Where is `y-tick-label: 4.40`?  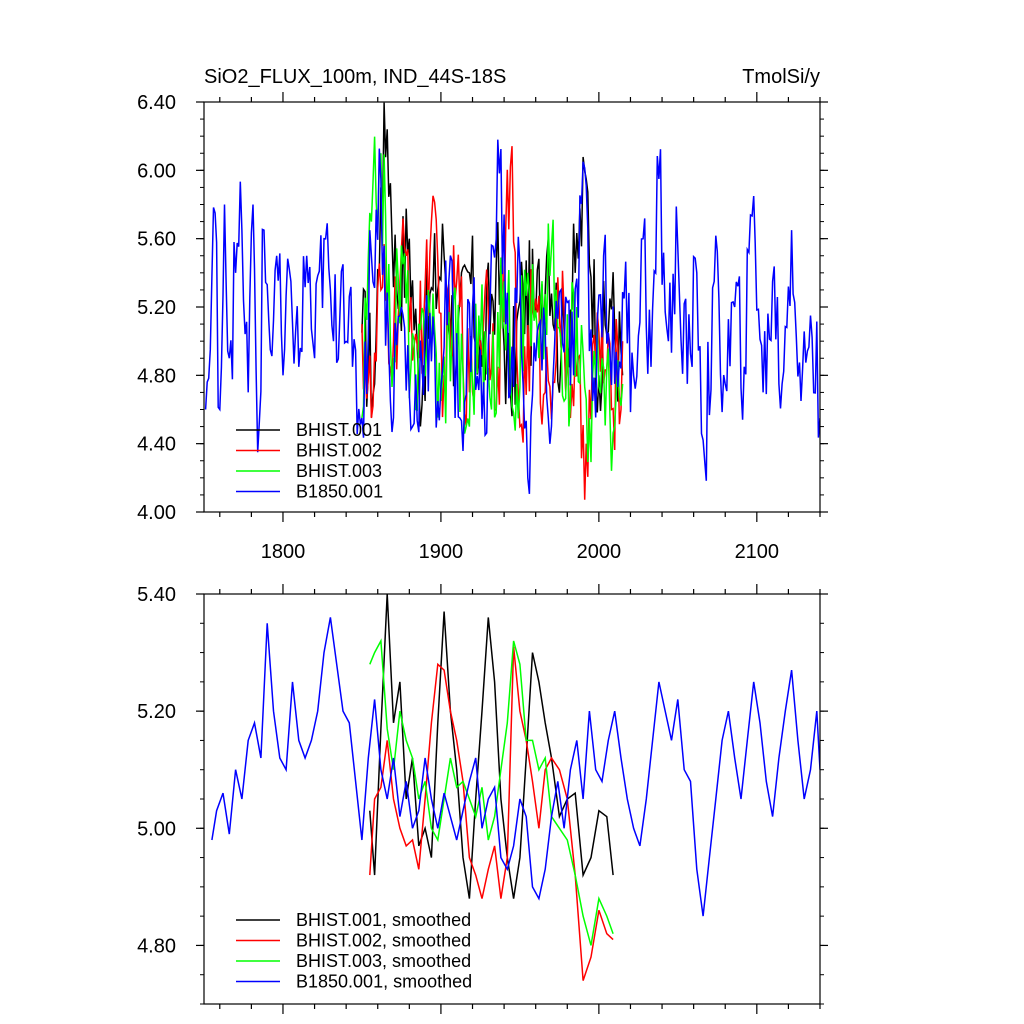
y-tick-label: 4.40 is located at coordinates (156, 445).